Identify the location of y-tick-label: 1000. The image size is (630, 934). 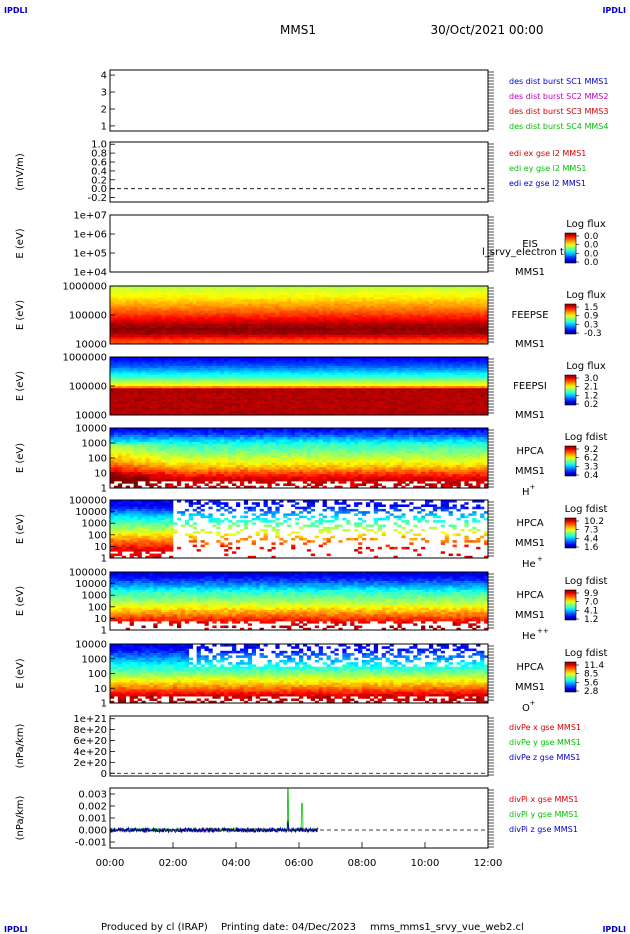
(94, 659).